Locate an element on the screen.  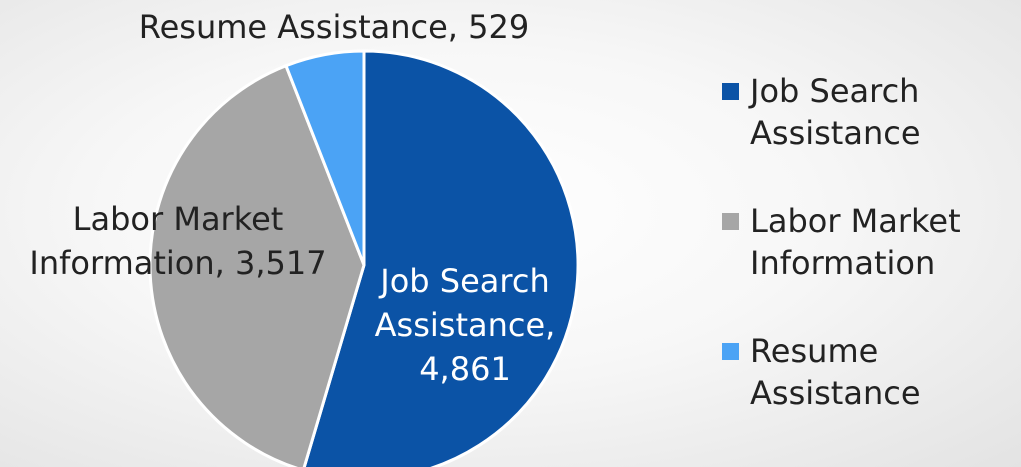
legend-swatch-labor-market is located at coordinates (730, 221).